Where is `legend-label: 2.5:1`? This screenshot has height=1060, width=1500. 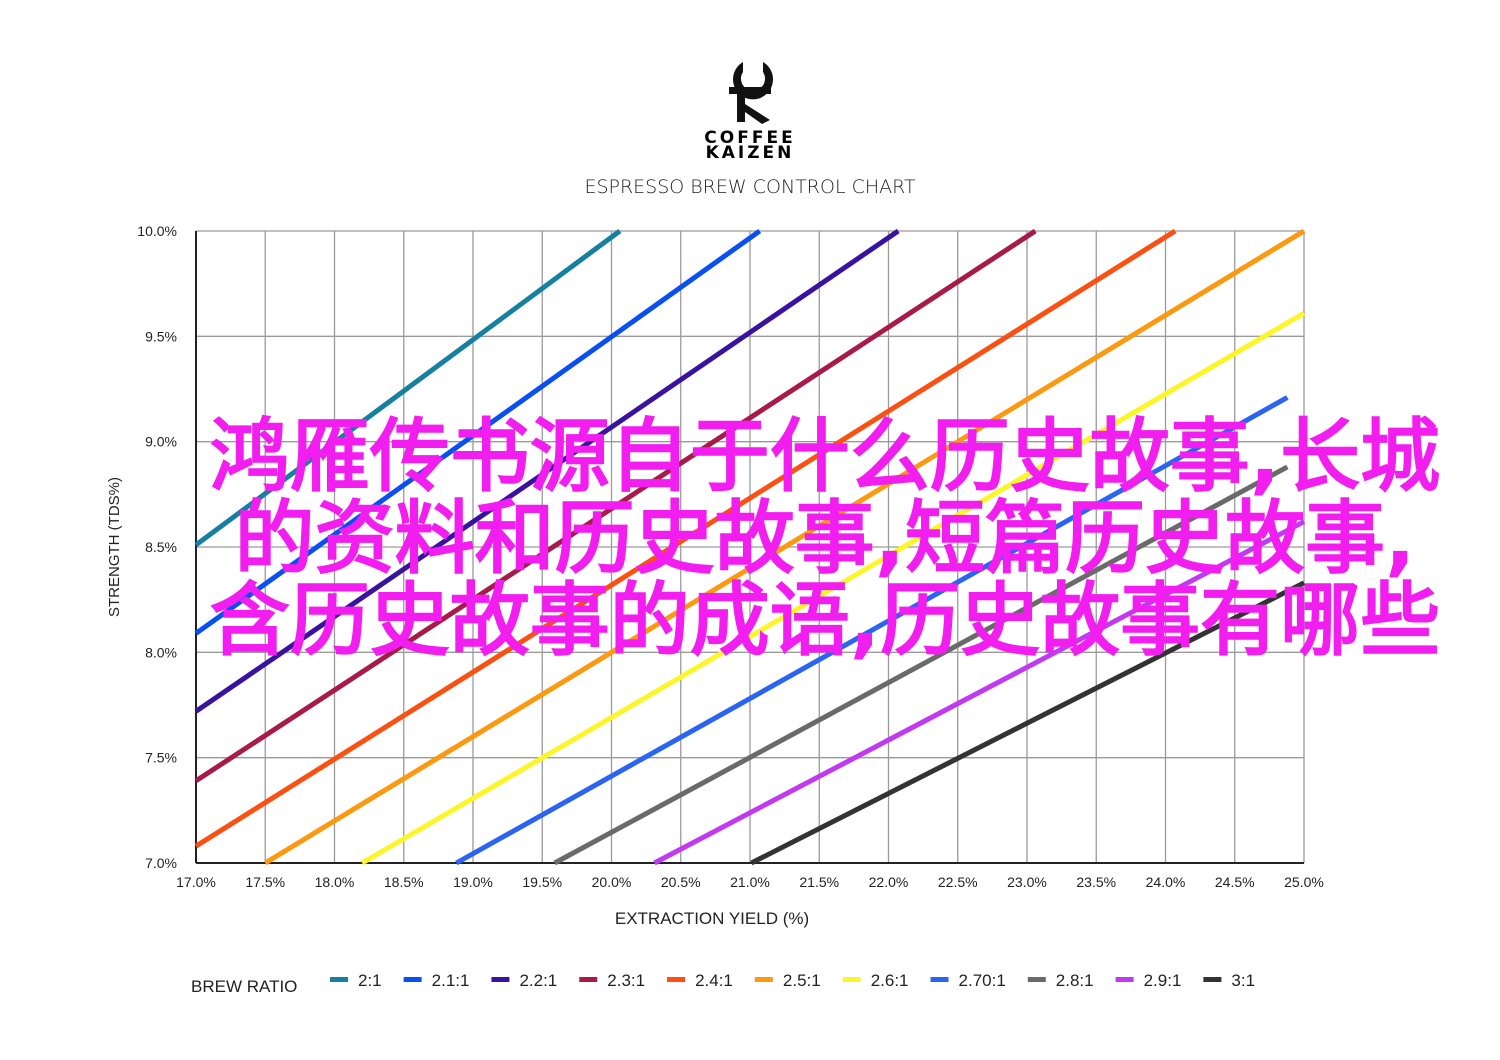 legend-label: 2.5:1 is located at coordinates (802, 980).